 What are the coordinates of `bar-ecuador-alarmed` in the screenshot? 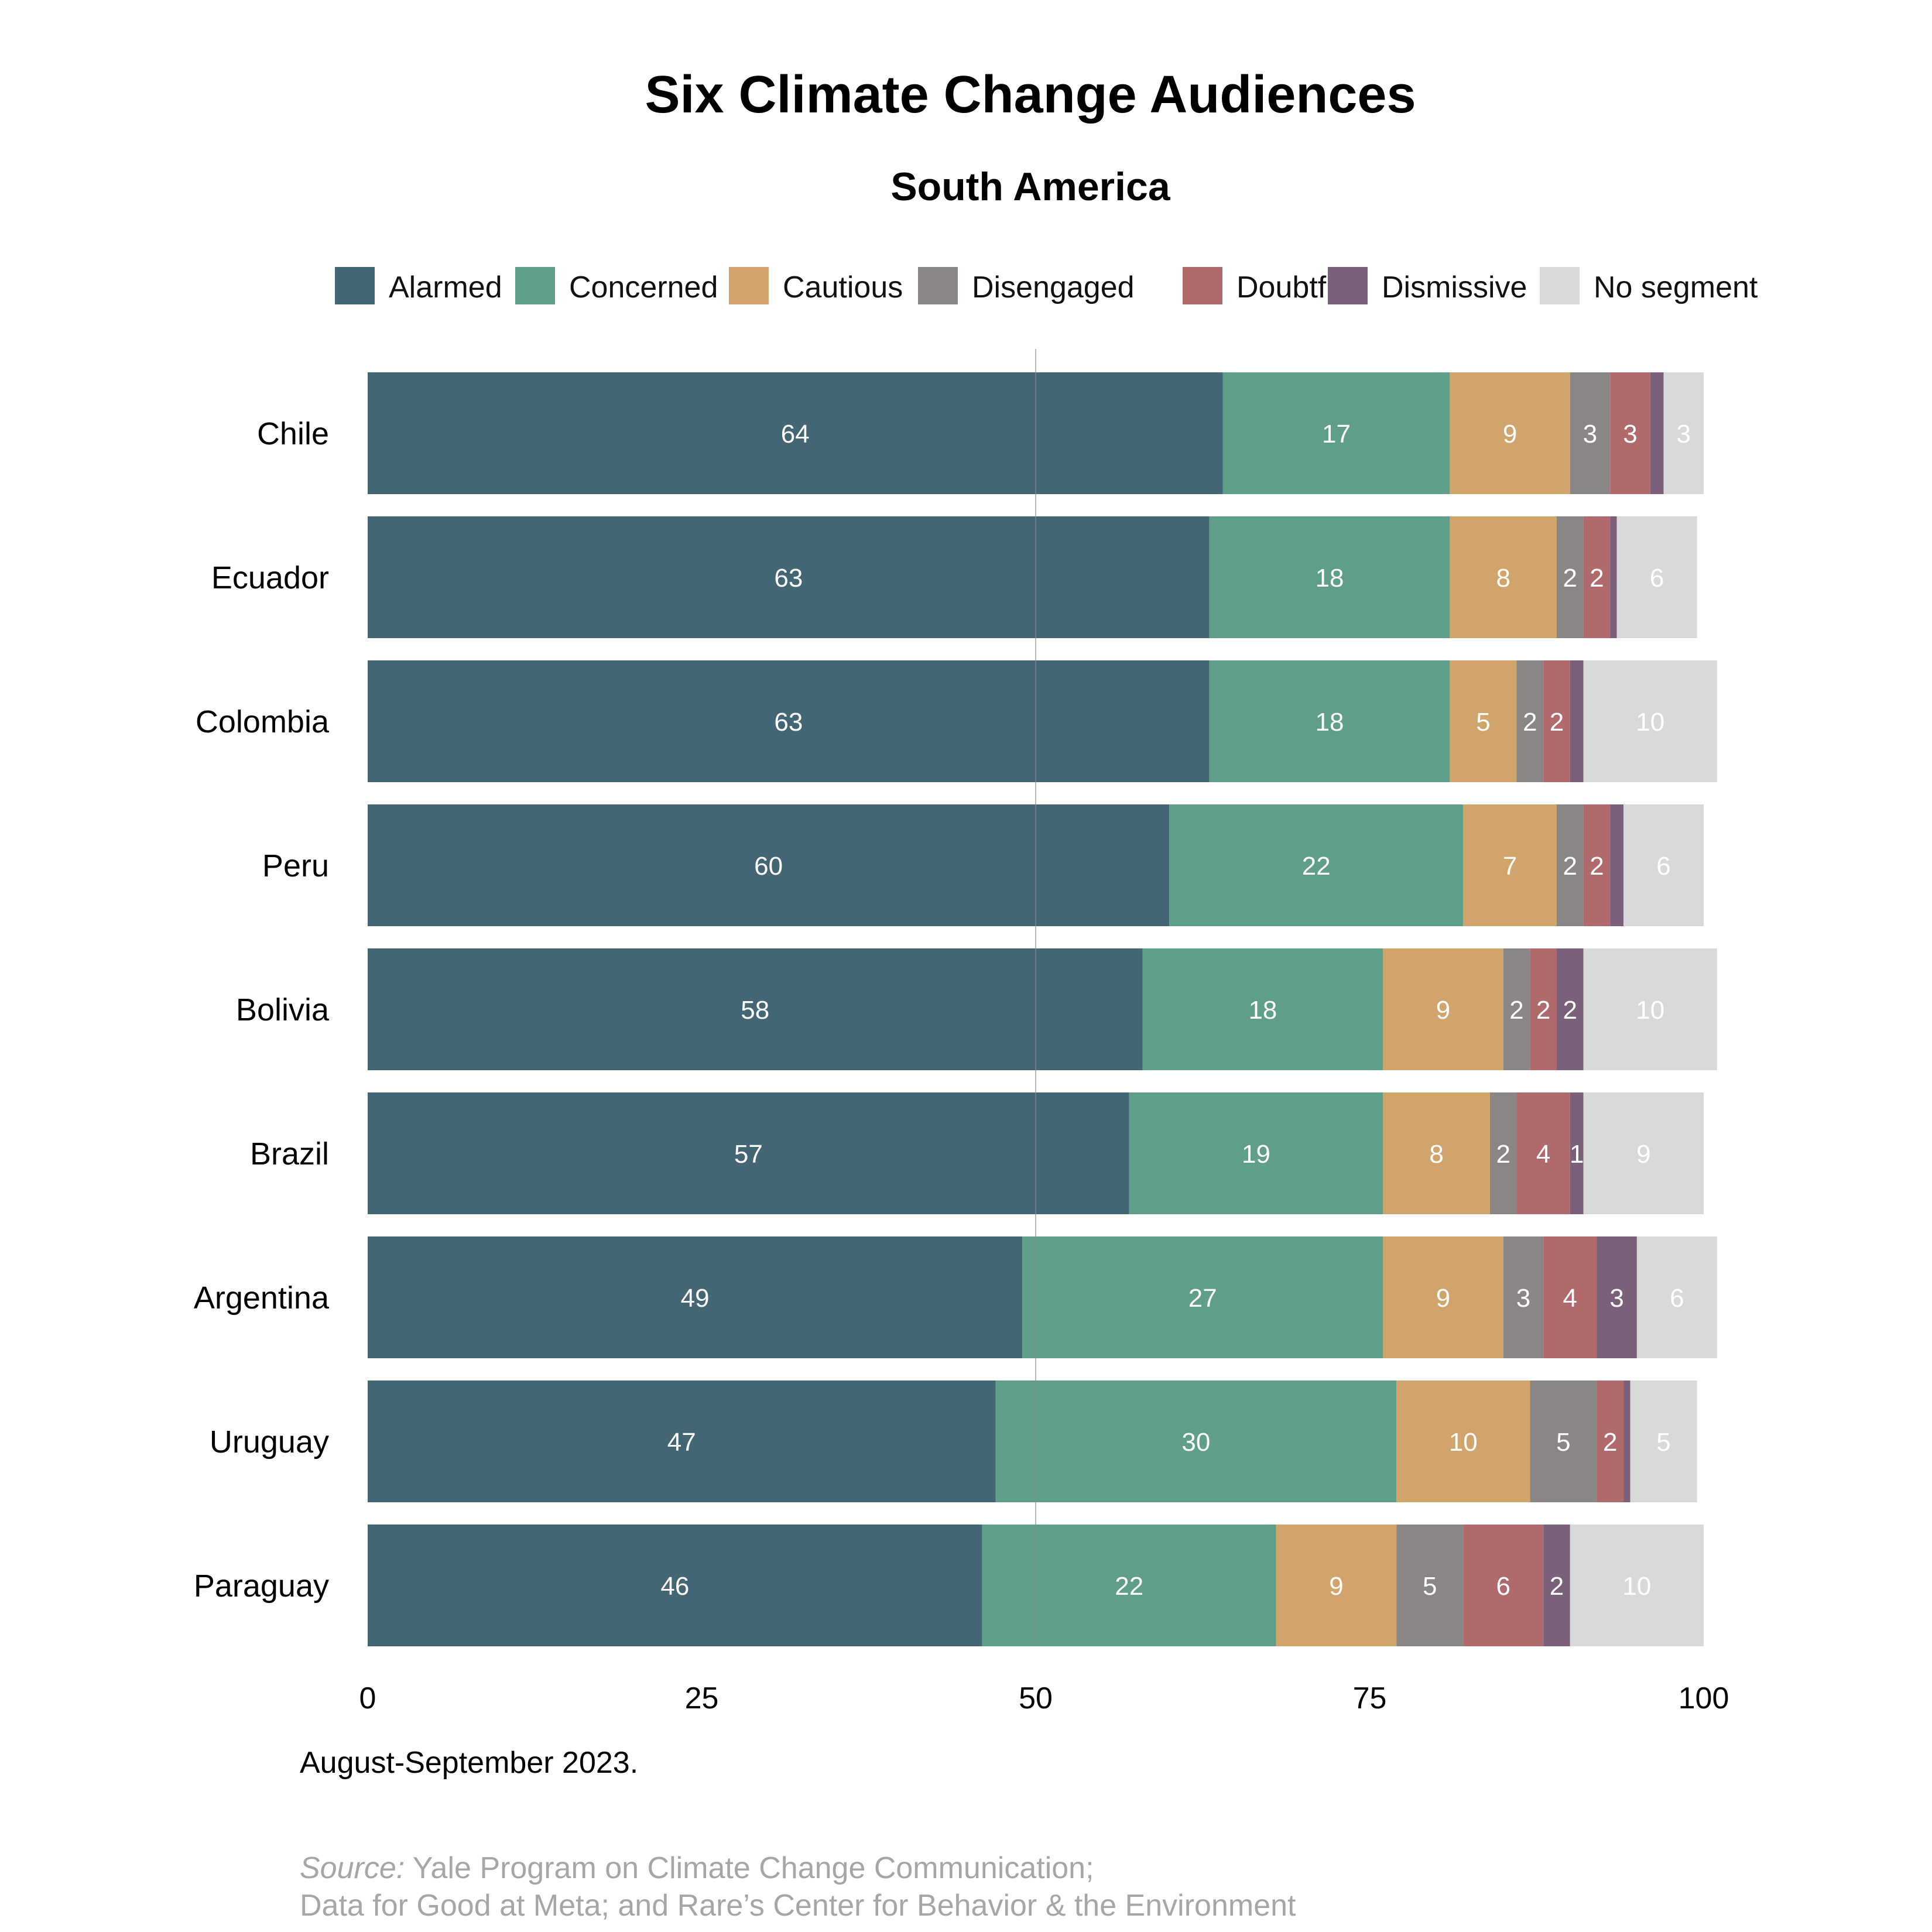 It's located at (789, 577).